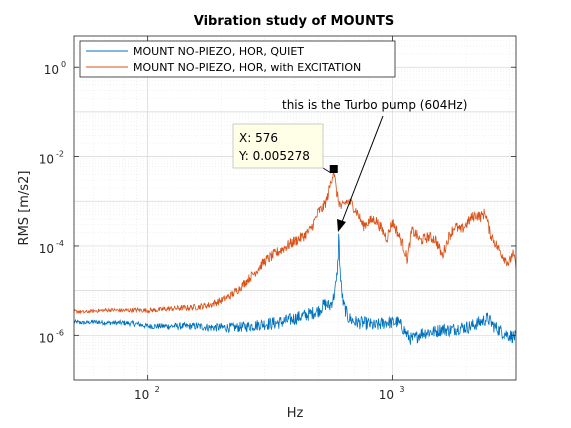 The image size is (571, 428). Describe the element at coordinates (63, 64) in the screenshot. I see `y-tick-exponent: 0` at that location.